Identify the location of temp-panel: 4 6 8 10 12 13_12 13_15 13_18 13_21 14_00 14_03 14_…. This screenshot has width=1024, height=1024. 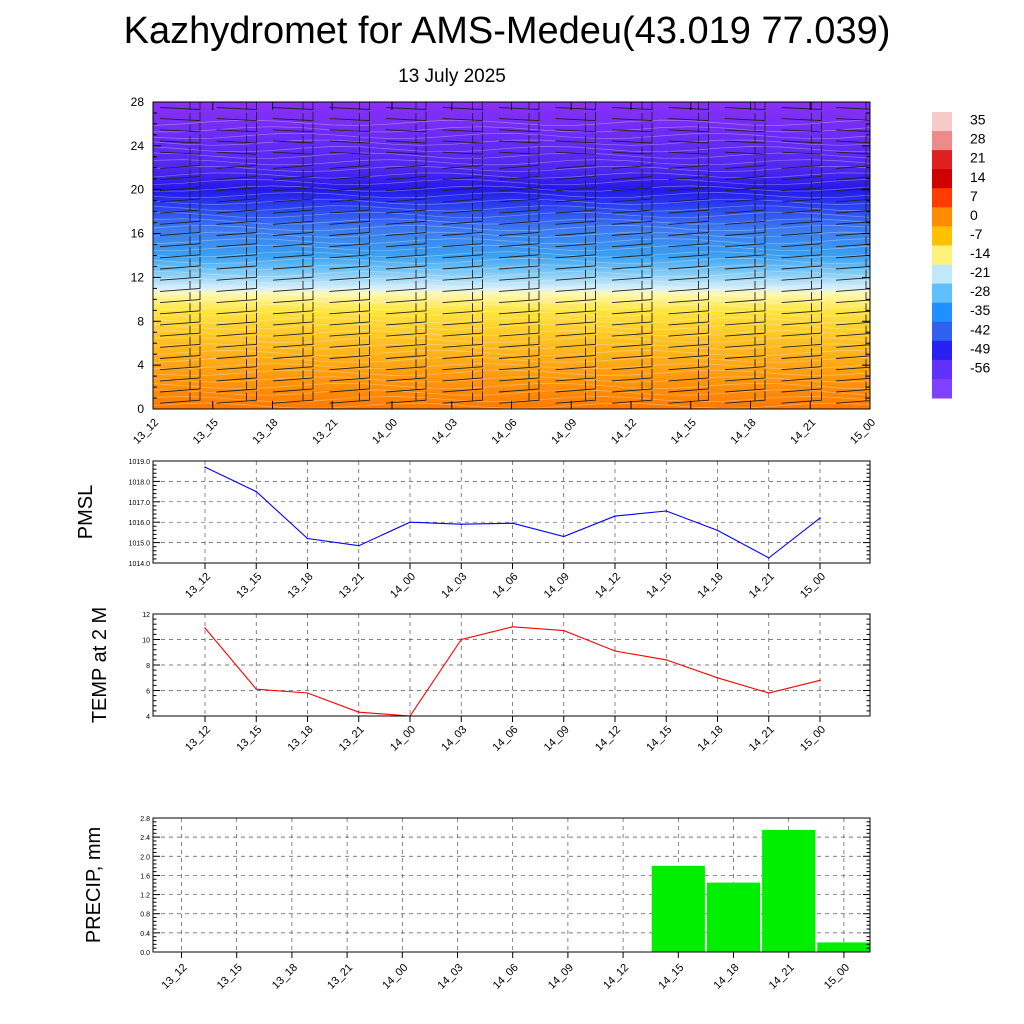
(480, 680).